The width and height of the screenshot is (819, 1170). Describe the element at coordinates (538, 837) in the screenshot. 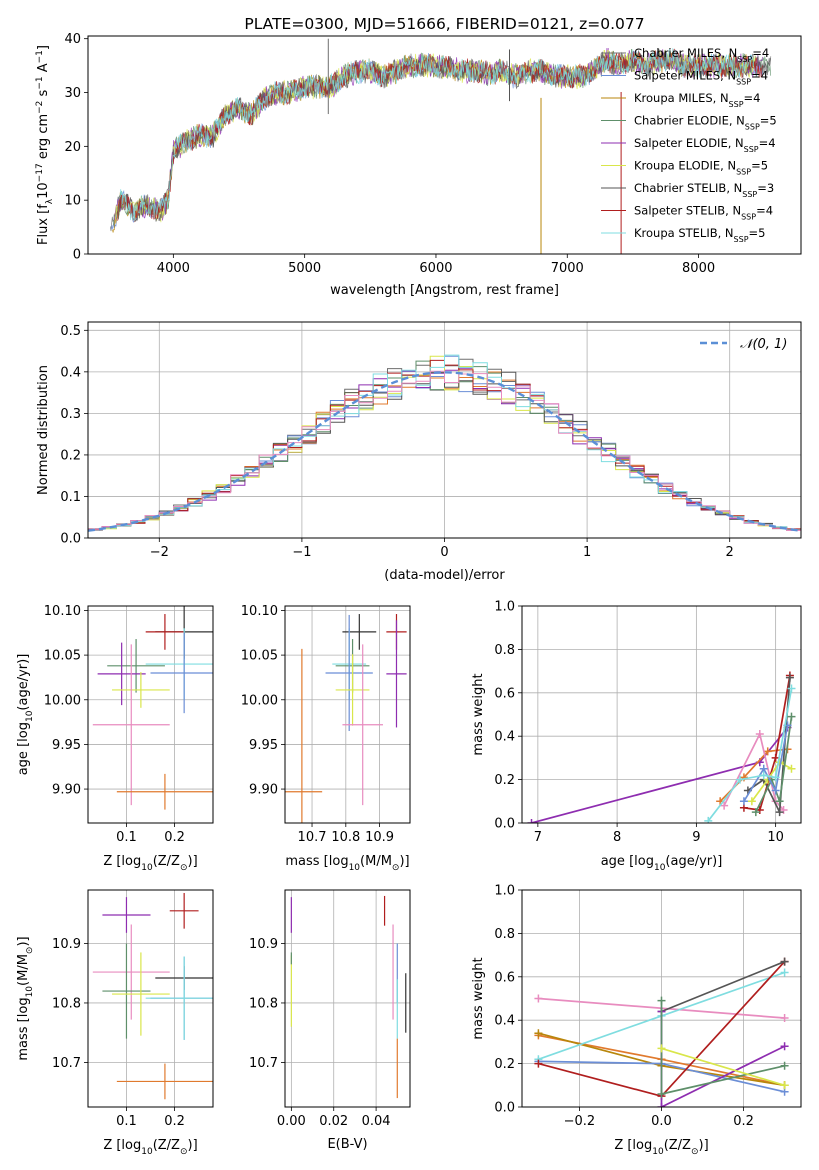

I see `x-tick-label: 7` at that location.